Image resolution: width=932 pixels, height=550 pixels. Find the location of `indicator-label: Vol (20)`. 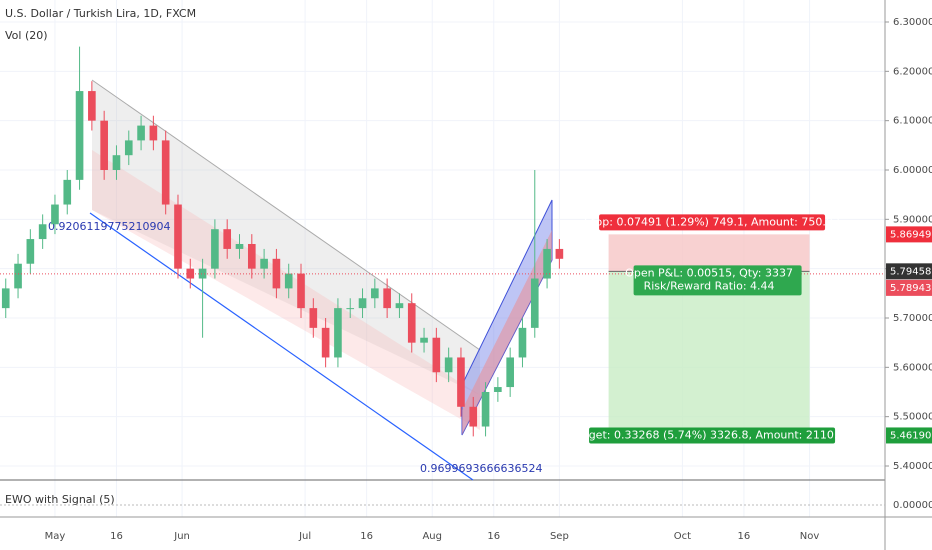

indicator-label: Vol (20) is located at coordinates (26, 35).